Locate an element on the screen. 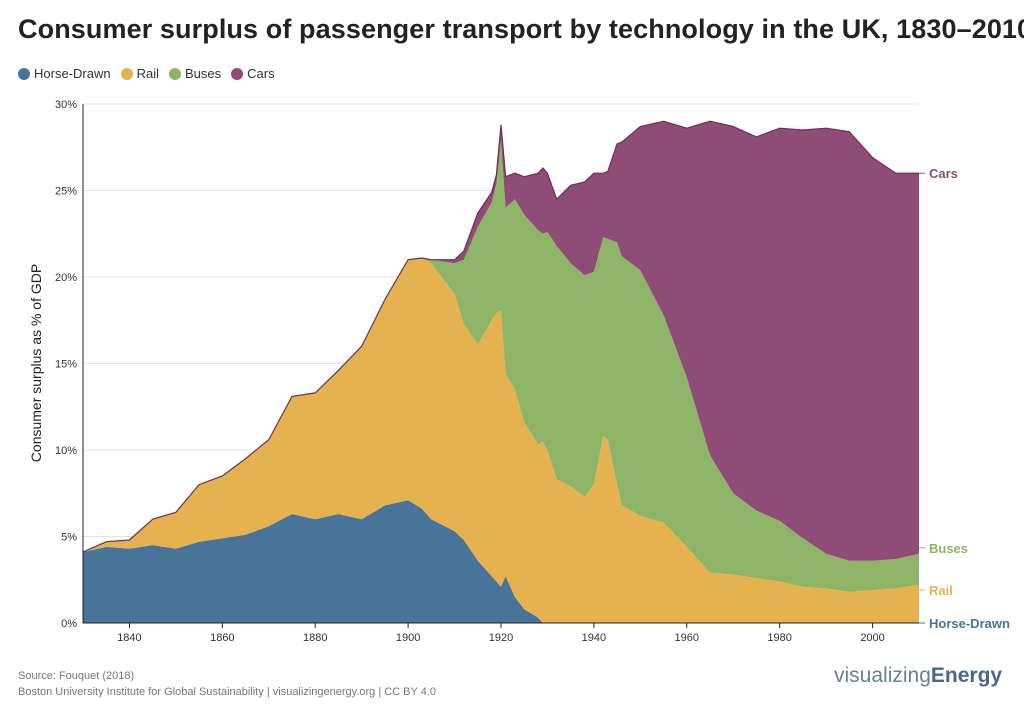  legend-item-horse-drawn: Horse-Drawn is located at coordinates (64, 73).